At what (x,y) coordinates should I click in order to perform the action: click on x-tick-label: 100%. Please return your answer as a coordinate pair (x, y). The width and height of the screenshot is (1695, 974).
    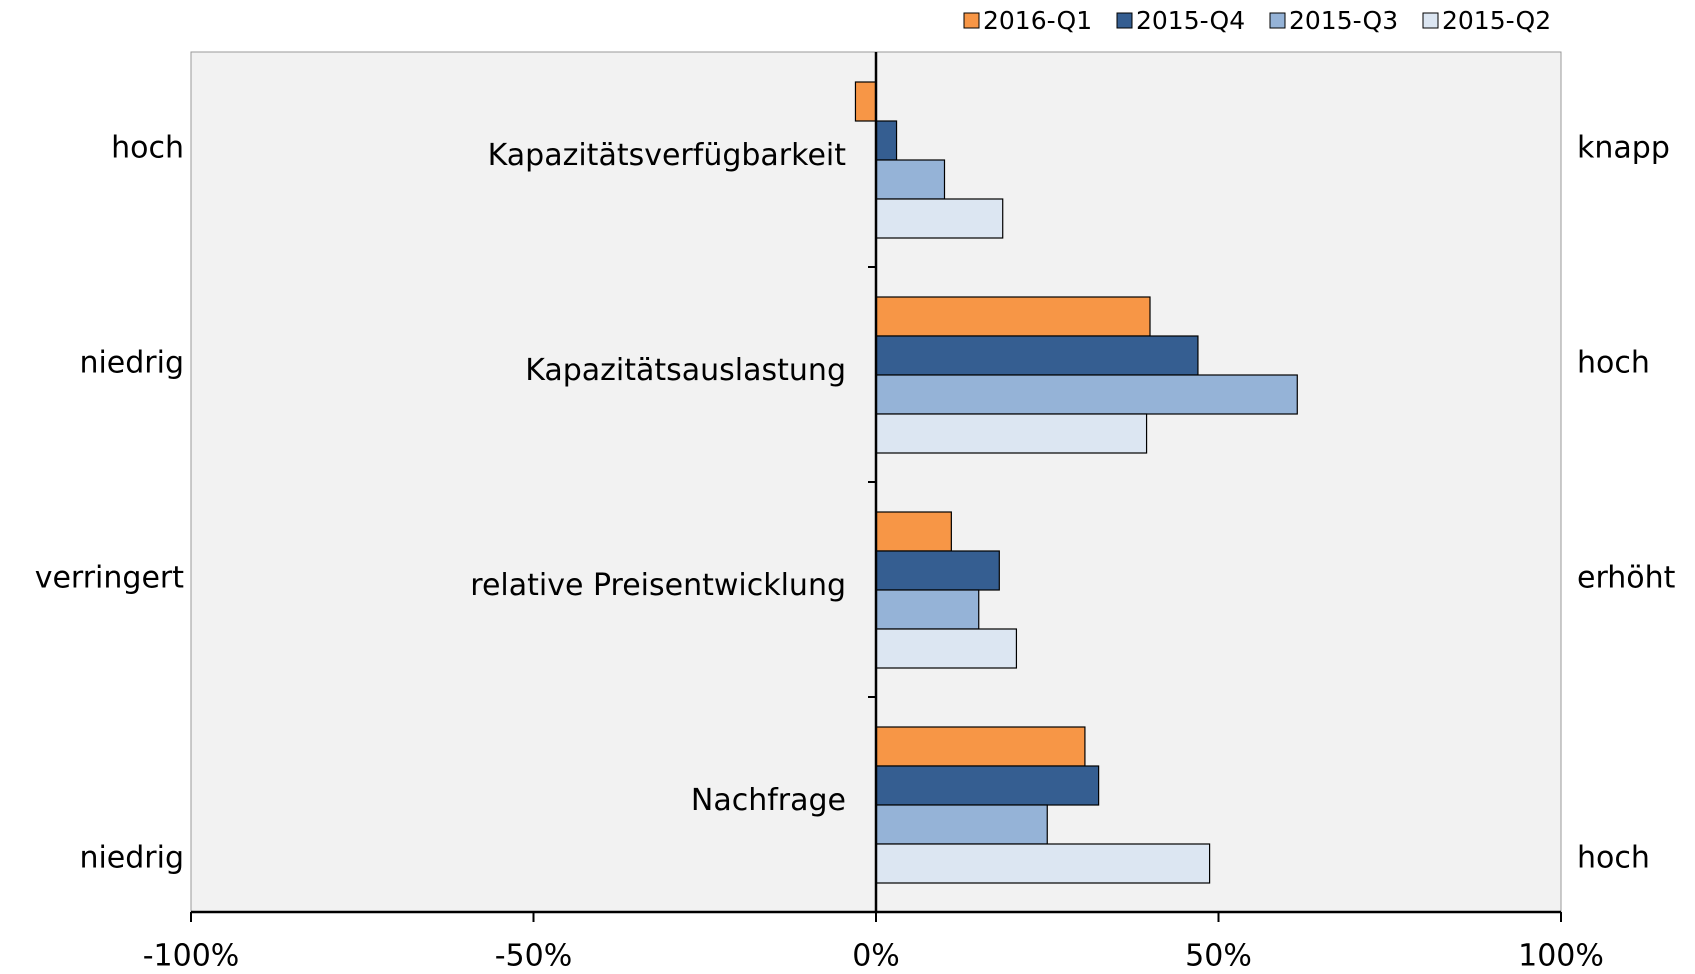
    Looking at the image, I should click on (1561, 956).